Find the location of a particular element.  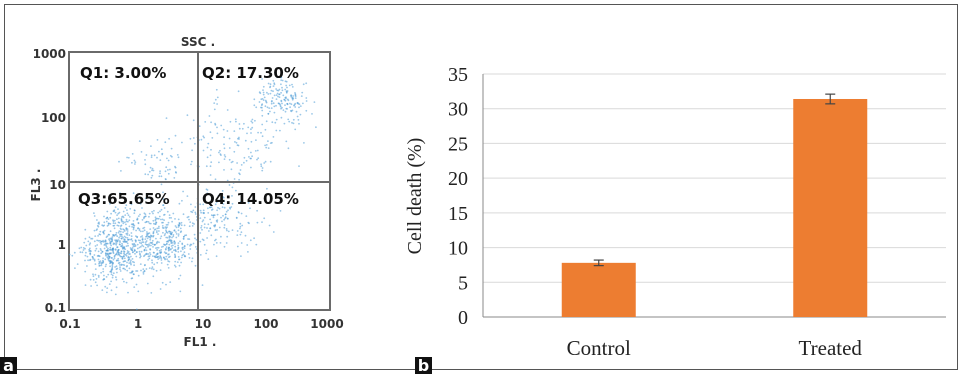

bar-chart-category-labels: Control Treated is located at coordinates (715, 348).